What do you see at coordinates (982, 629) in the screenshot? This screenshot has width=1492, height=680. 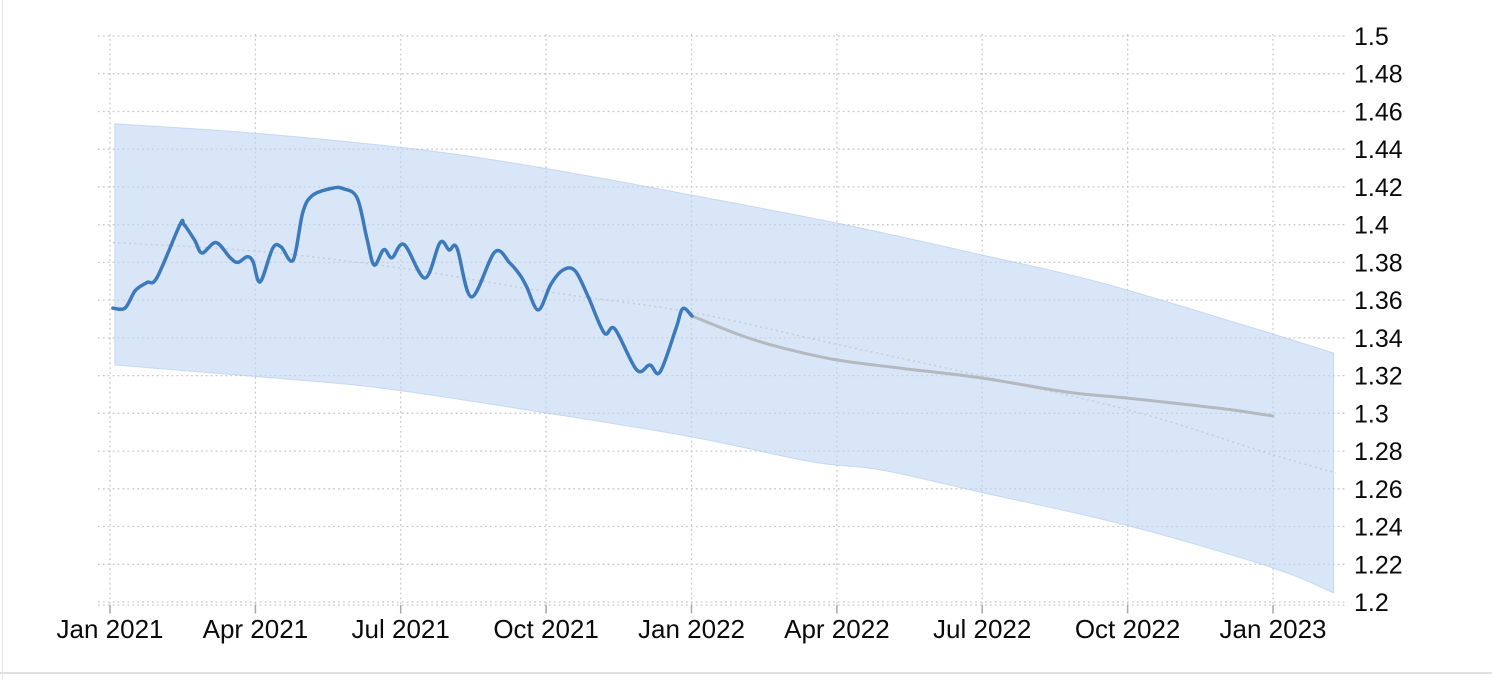 I see `x-axis-label: Jul 2022` at bounding box center [982, 629].